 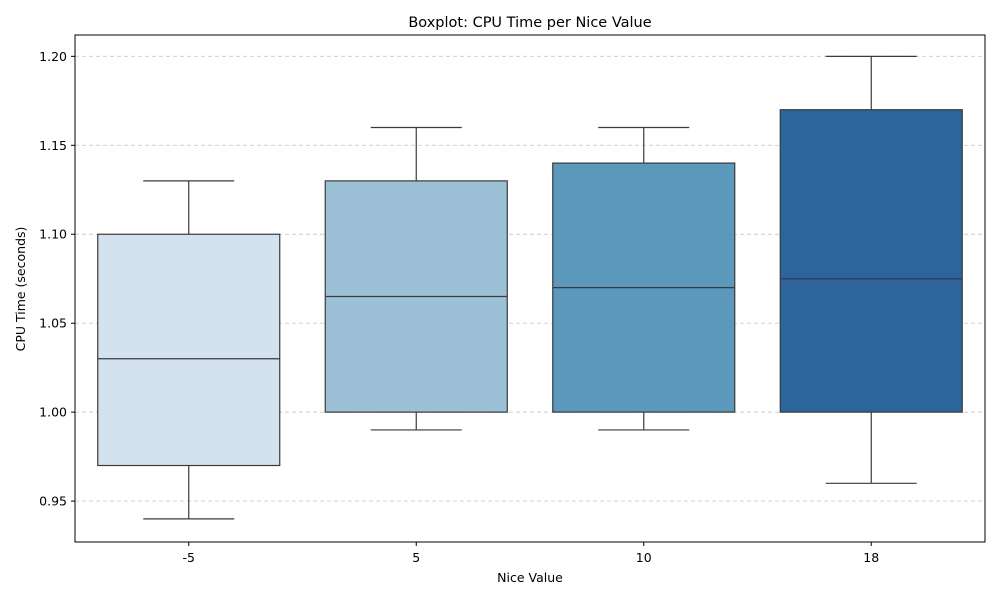 What do you see at coordinates (871, 557) in the screenshot?
I see `x-tick-label: 18` at bounding box center [871, 557].